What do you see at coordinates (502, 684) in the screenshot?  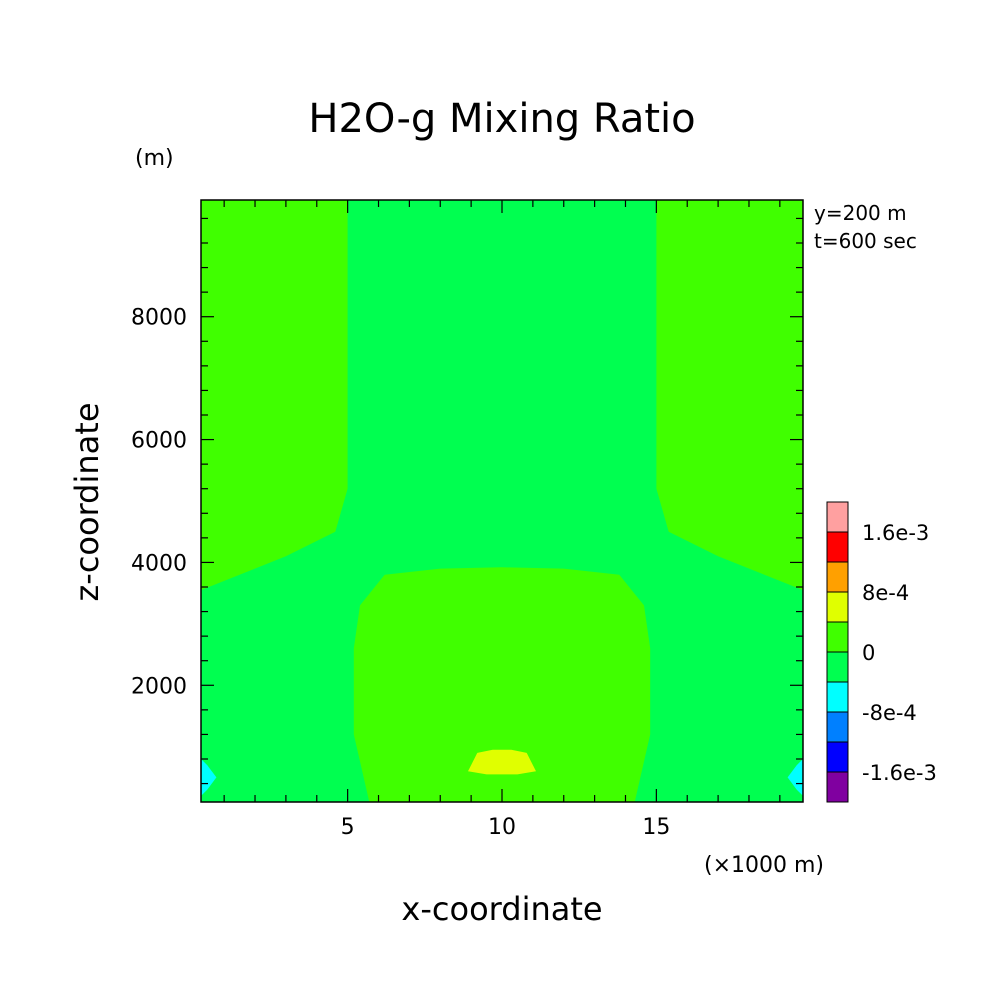 I see `contour-region-lower-center-positive` at bounding box center [502, 684].